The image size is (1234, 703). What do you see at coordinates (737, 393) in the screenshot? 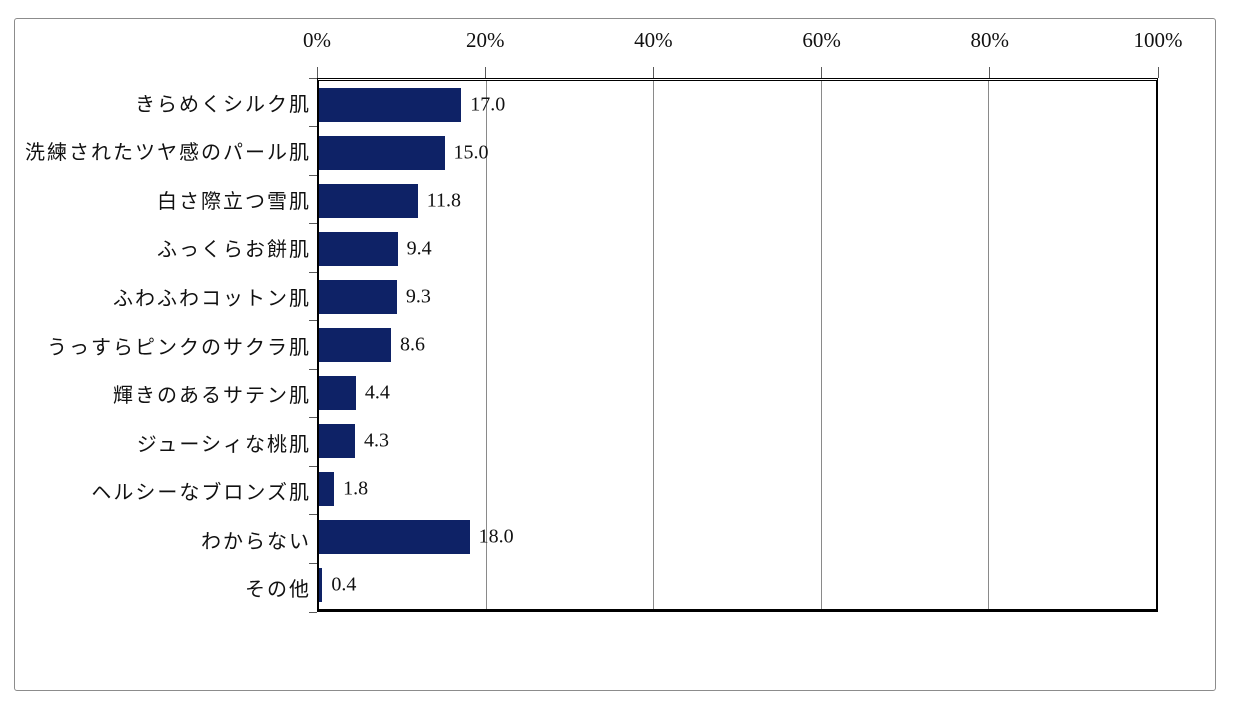
I see `bar-row: 4.4` at bounding box center [737, 393].